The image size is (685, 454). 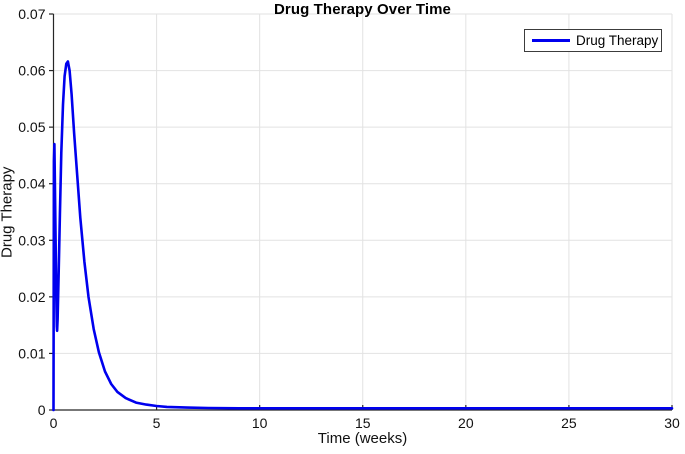 What do you see at coordinates (551, 40) in the screenshot?
I see `legend-line-sample` at bounding box center [551, 40].